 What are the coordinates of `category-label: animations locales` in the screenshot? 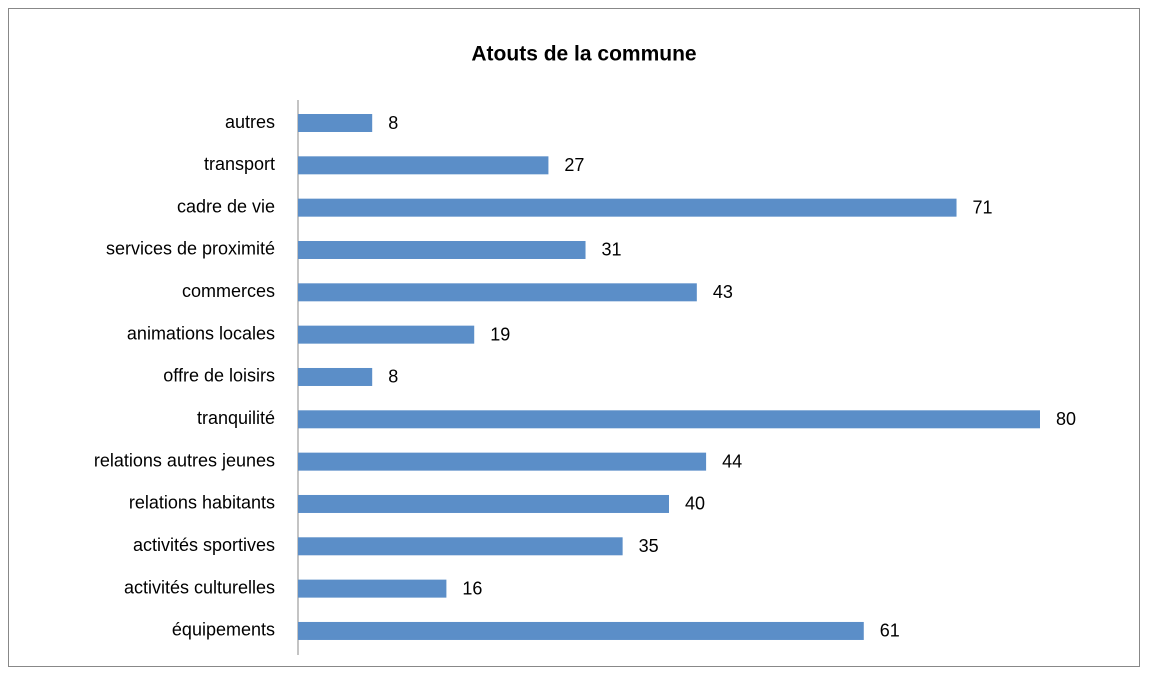 It's located at (201, 333).